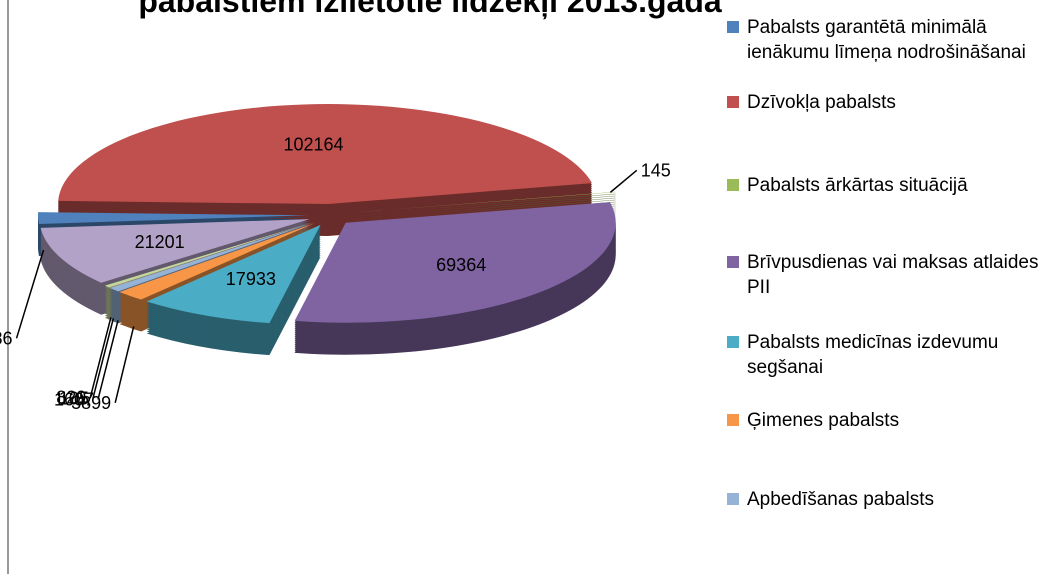  I want to click on legend-label: Ģimenes pabalsts, so click(823, 420).